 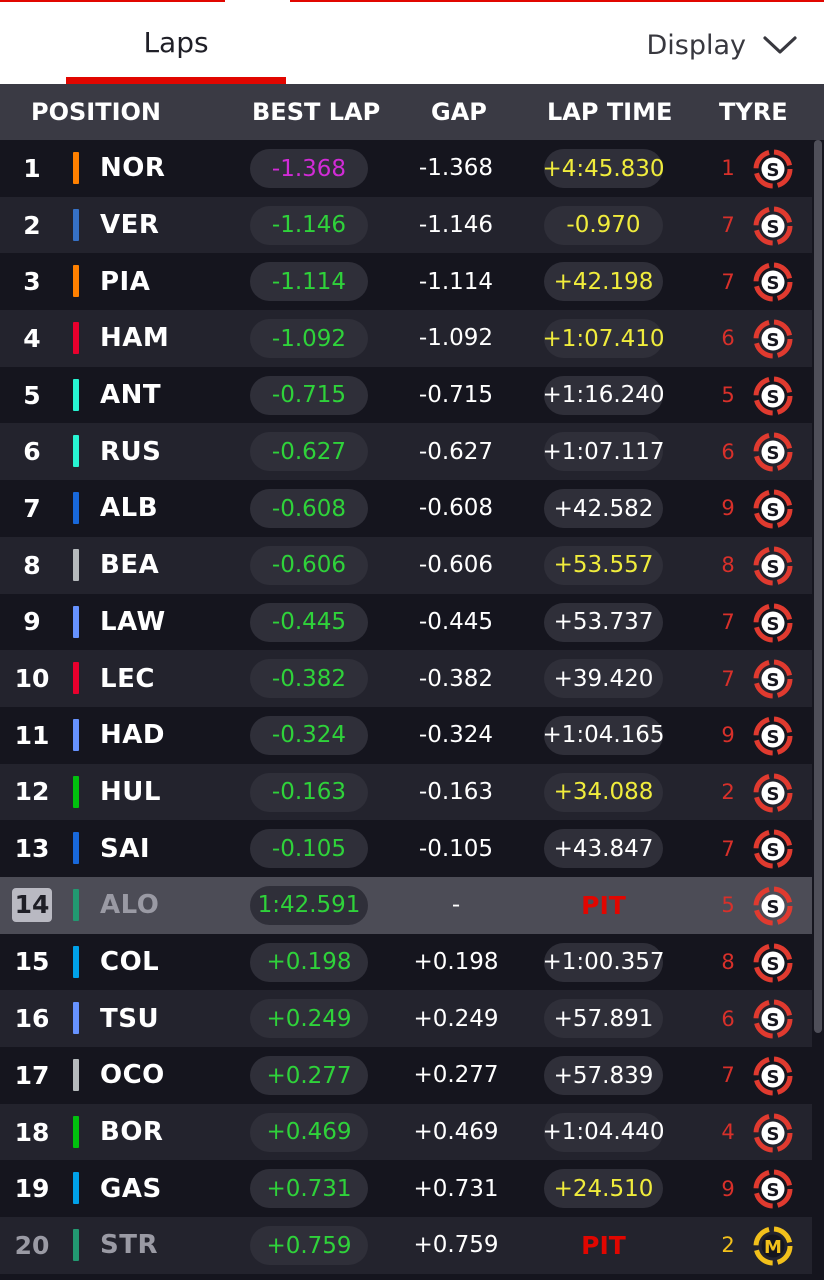 What do you see at coordinates (406, 1189) in the screenshot?
I see `table-row: 19 GAS +0.731 +0.731 +24.510 9 S` at bounding box center [406, 1189].